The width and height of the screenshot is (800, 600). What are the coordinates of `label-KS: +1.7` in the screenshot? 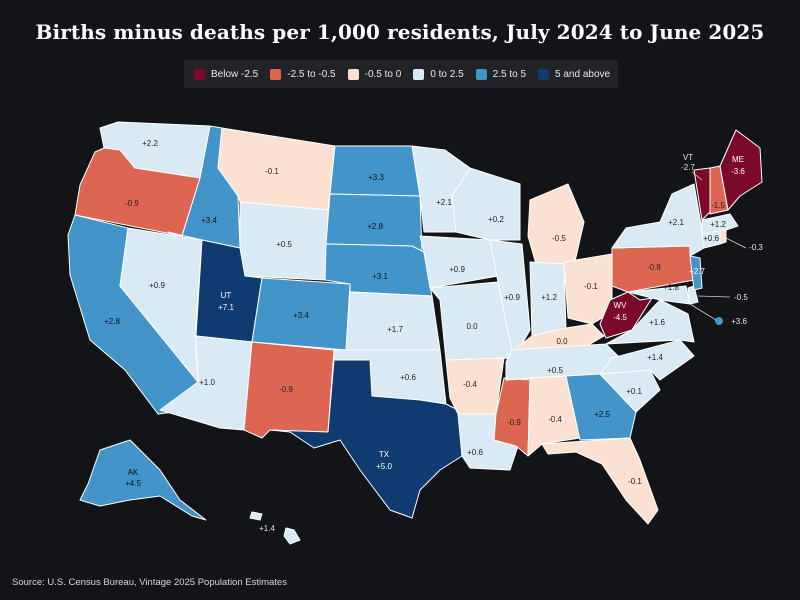 It's located at (395, 329).